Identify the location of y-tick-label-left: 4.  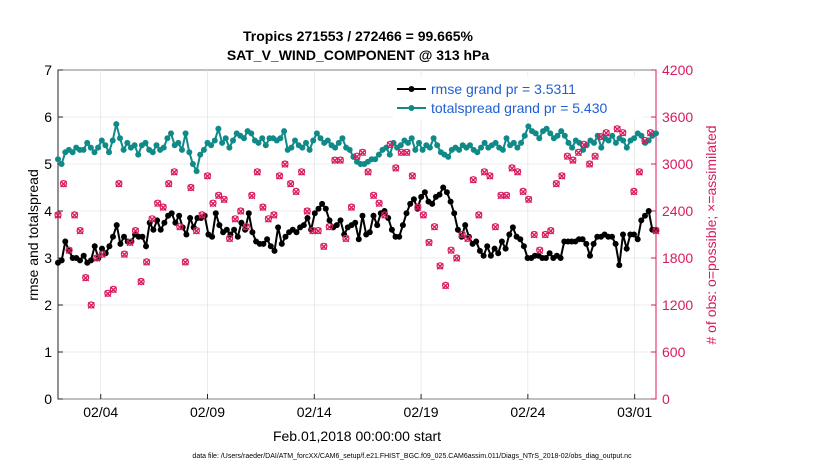
(48, 211).